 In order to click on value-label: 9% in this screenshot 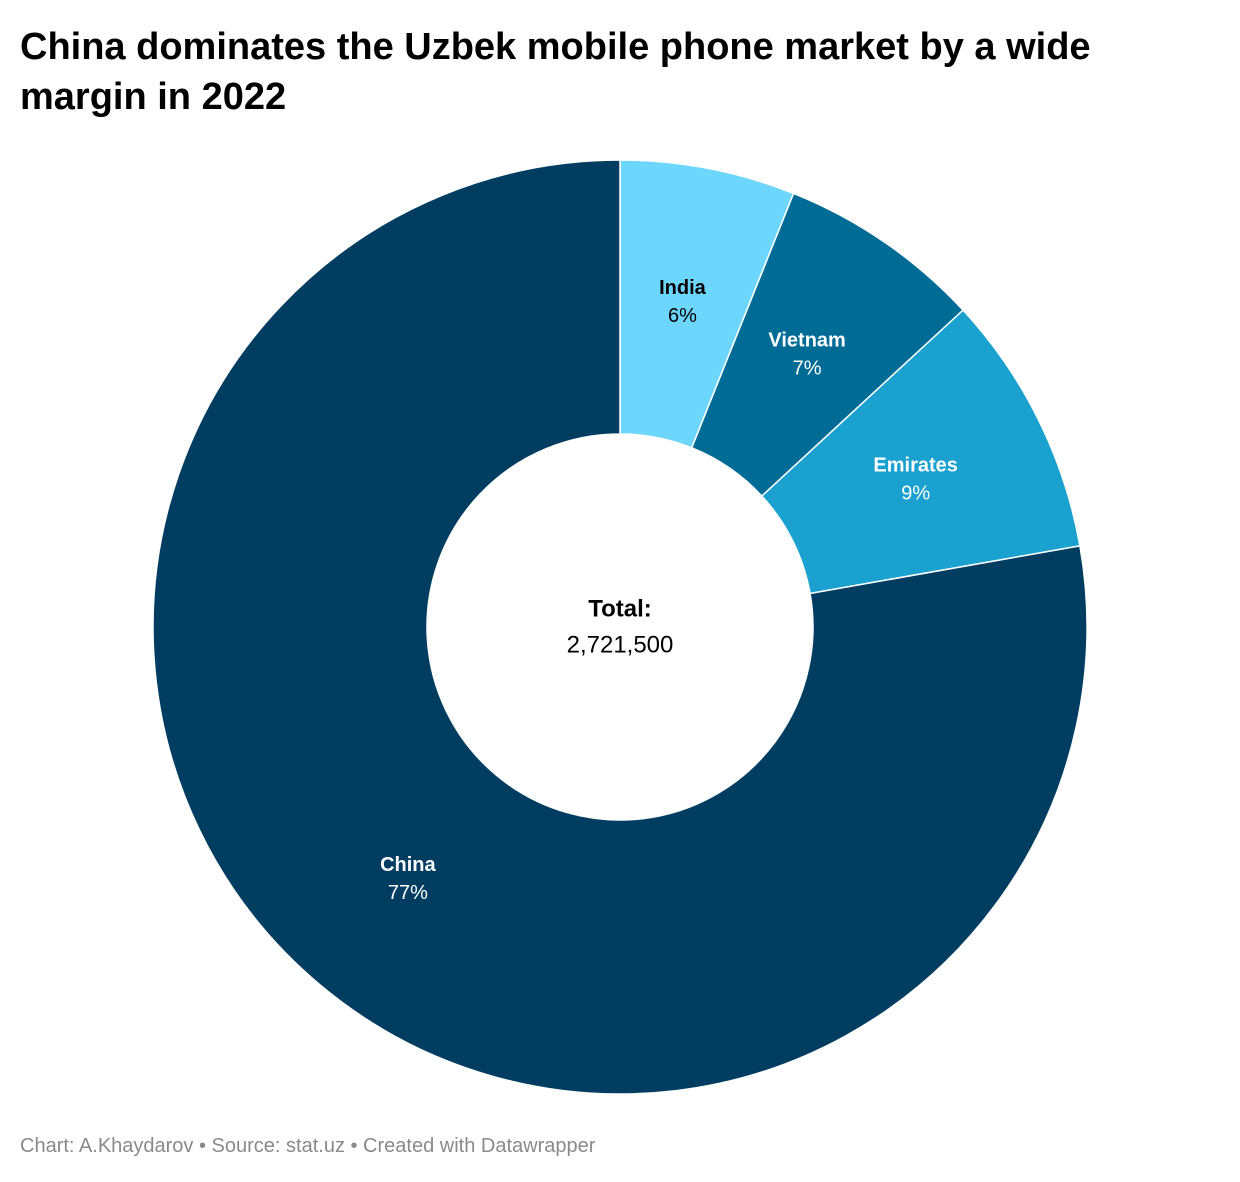, I will do `click(915, 494)`.